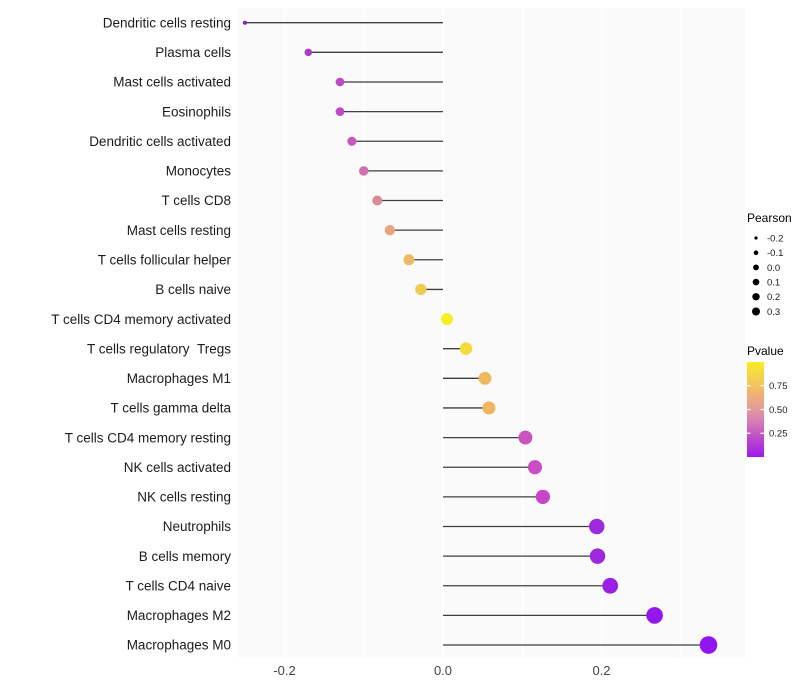 Image resolution: width=800 pixels, height=700 pixels. Describe the element at coordinates (172, 82) in the screenshot. I see `category-label: Mast cells activated` at that location.